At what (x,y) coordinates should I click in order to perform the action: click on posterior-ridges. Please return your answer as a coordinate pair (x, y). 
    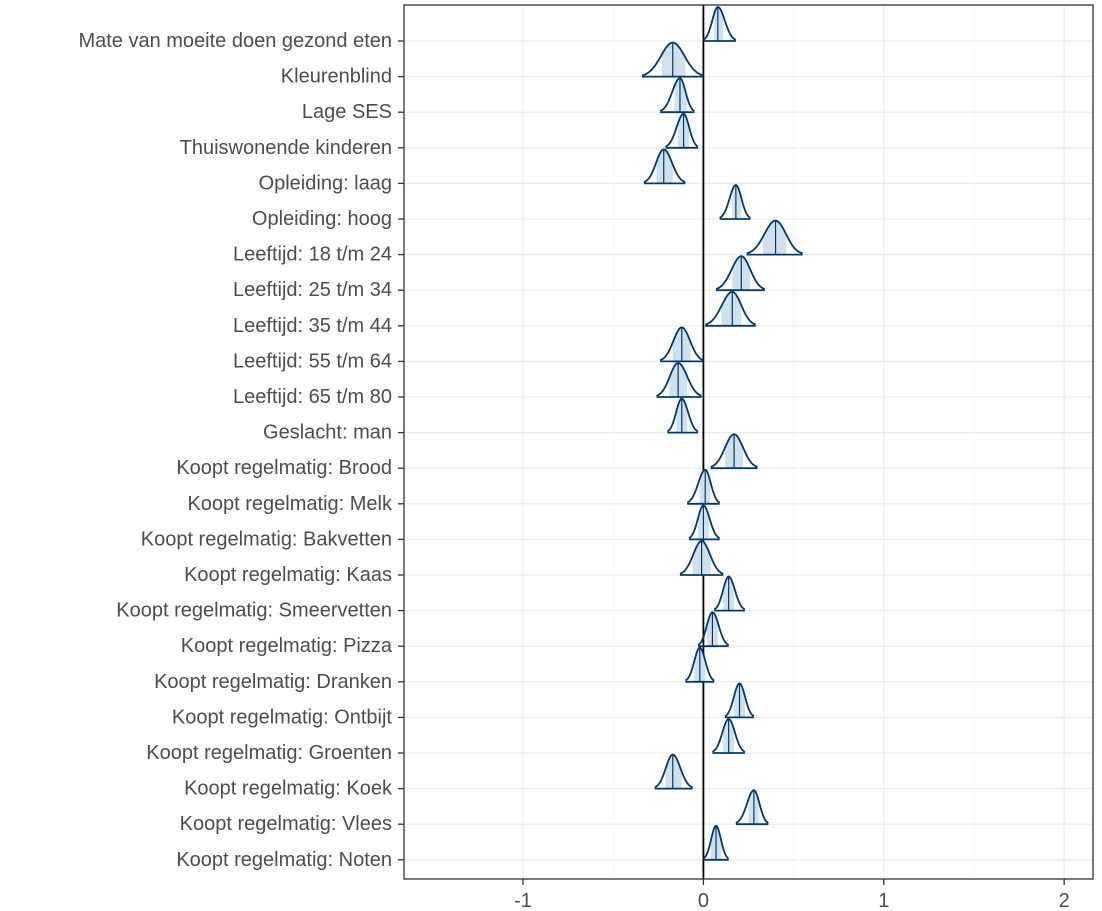
    Looking at the image, I should click on (722, 433).